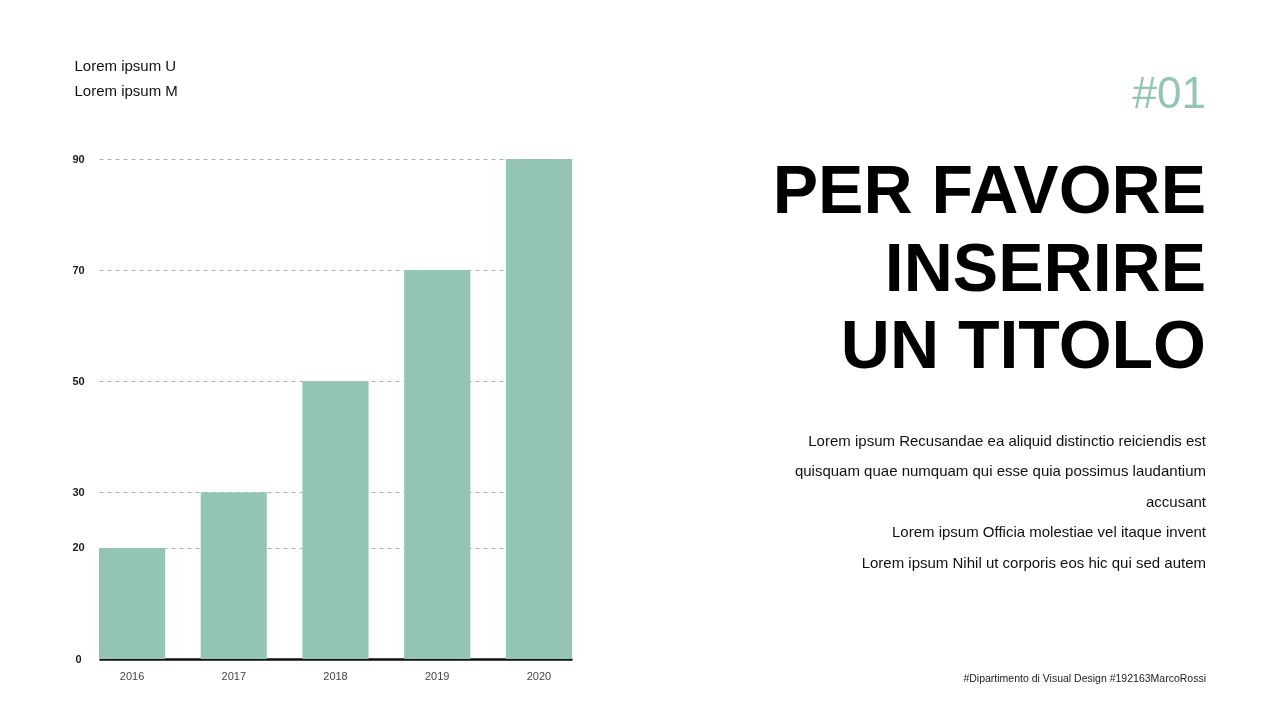 Image resolution: width=1280 pixels, height=720 pixels. What do you see at coordinates (78, 491) in the screenshot?
I see `y-tick-label: 30` at bounding box center [78, 491].